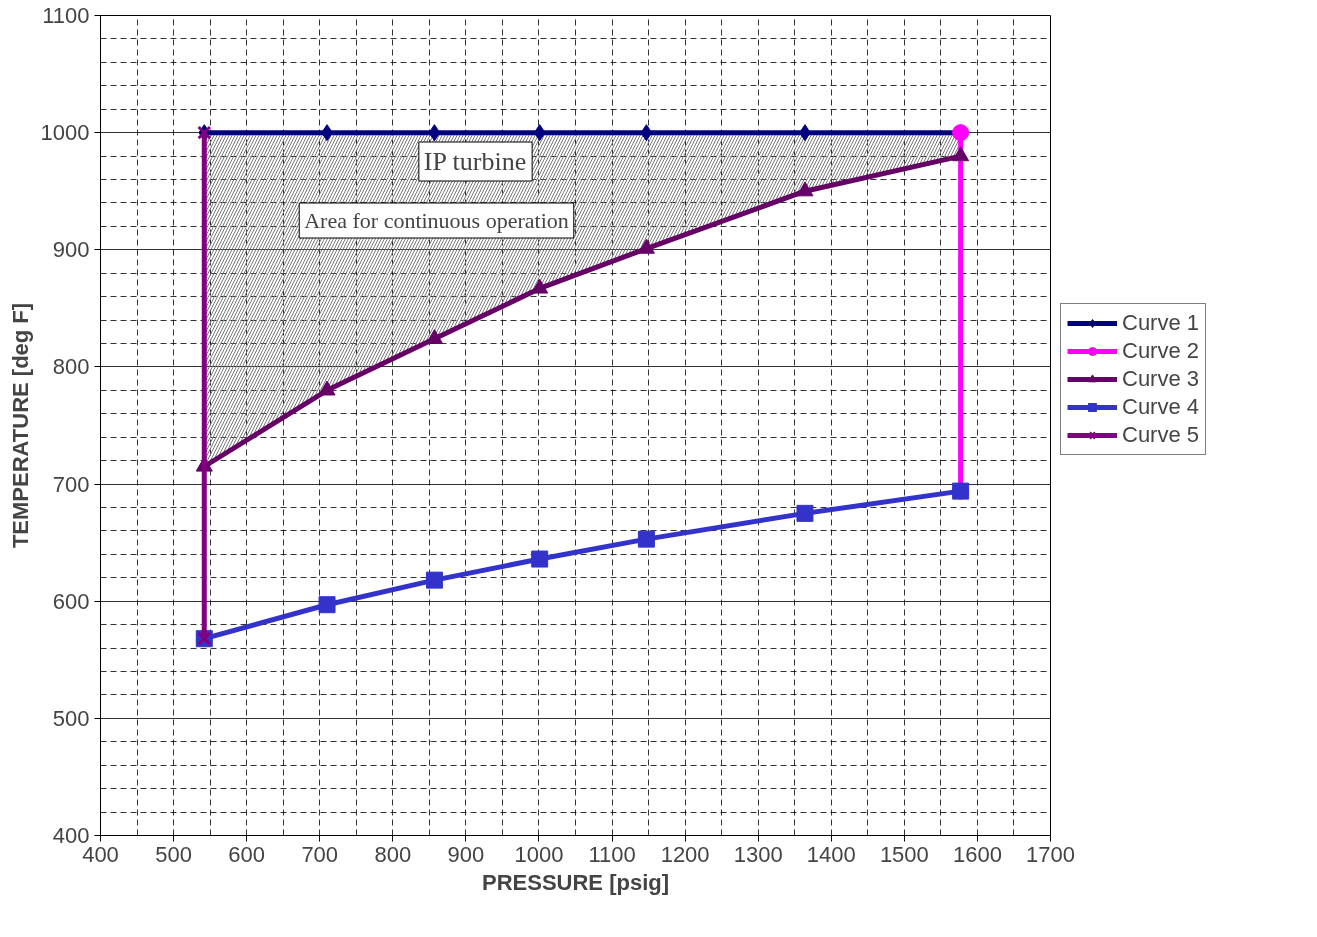 Image resolution: width=1317 pixels, height=937 pixels. I want to click on x-tick-label: 1000, so click(539, 854).